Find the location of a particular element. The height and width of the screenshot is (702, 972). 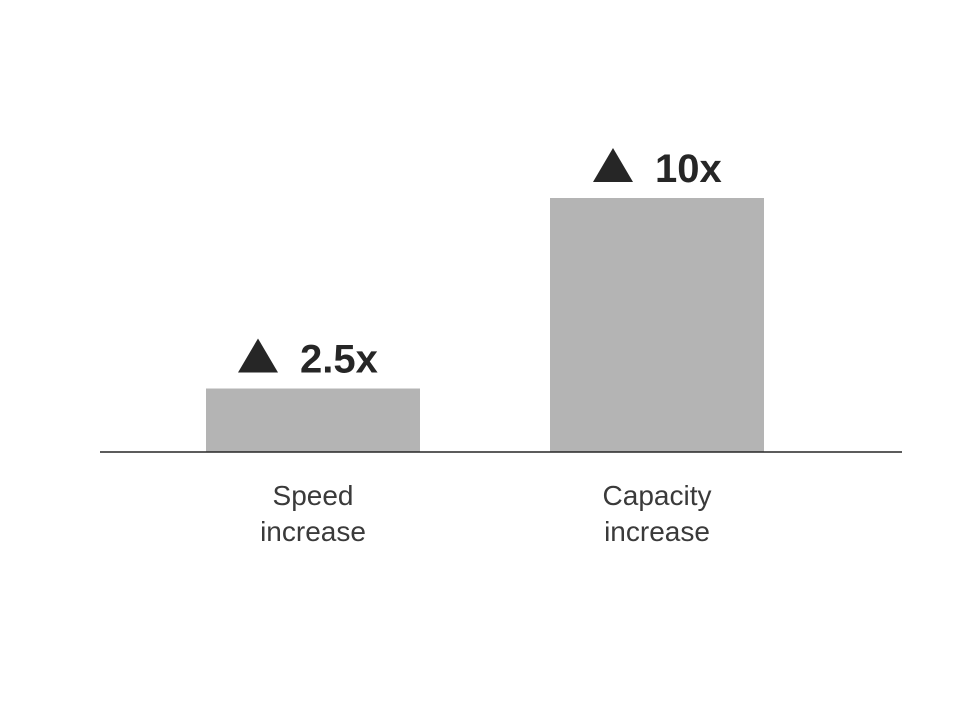

category-label-1-line-0: Capacity is located at coordinates (657, 495).